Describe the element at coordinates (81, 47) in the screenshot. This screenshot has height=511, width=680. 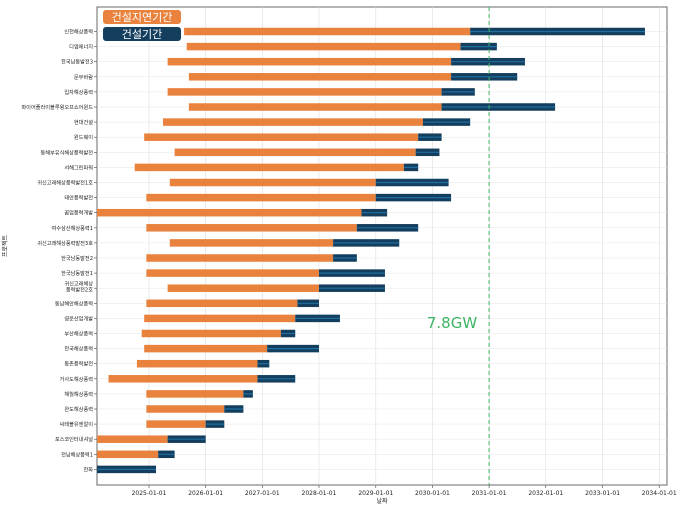
I see `y-tick-label: 디엠에너지` at that location.